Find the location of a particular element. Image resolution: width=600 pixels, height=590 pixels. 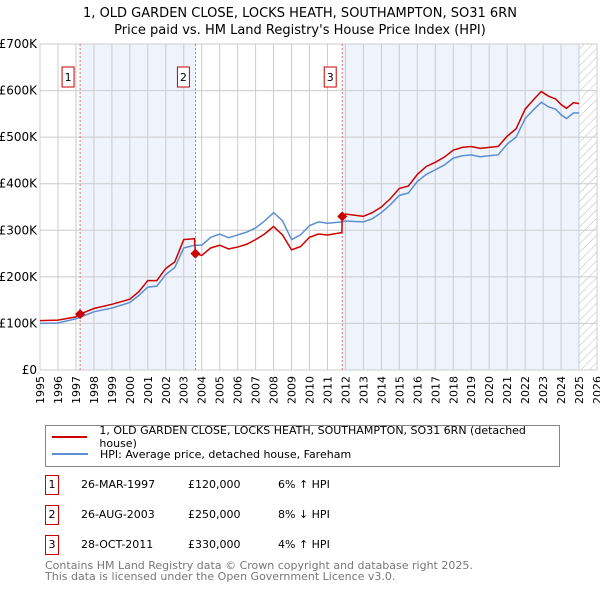

x-tick-label: 2024 is located at coordinates (561, 390).